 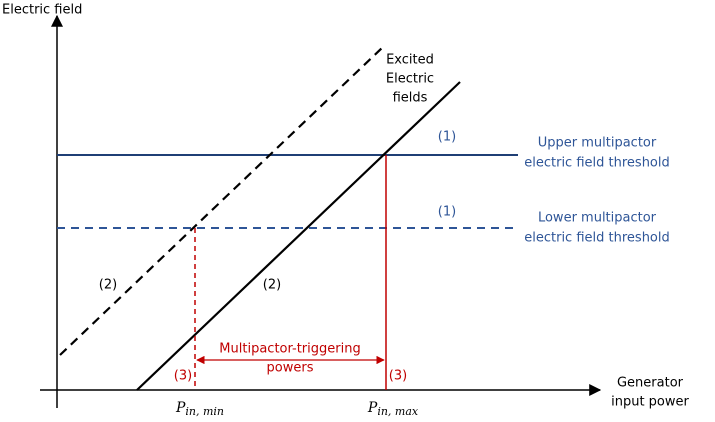 What do you see at coordinates (650, 402) in the screenshot?
I see `x-axis-label: input power` at bounding box center [650, 402].